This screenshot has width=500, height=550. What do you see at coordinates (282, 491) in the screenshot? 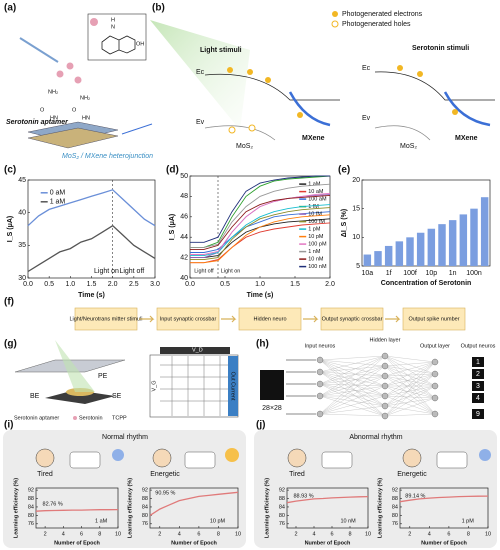
I see `y-tick-label: 92` at bounding box center [282, 491].